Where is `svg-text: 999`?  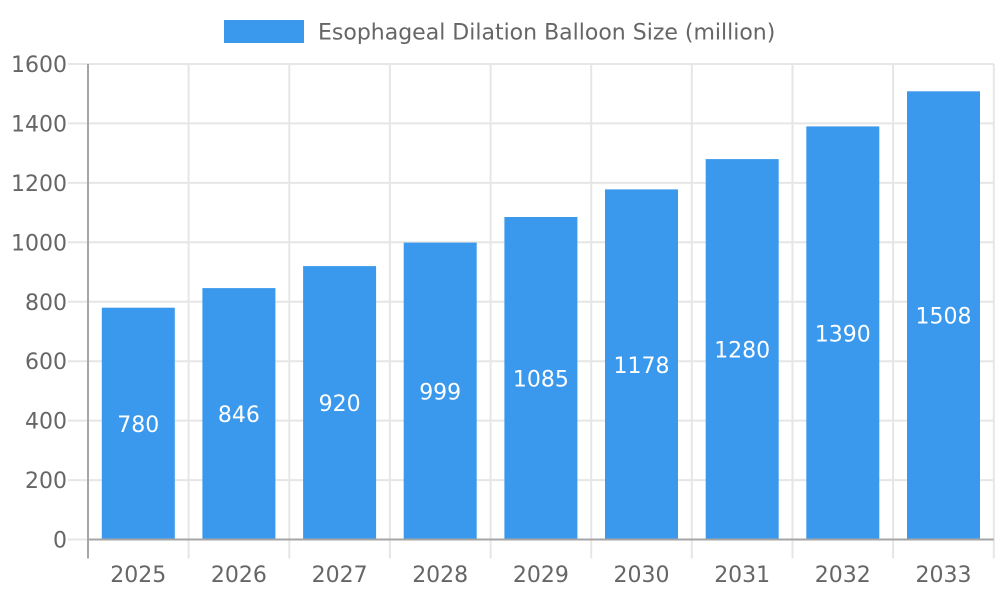 svg-text: 999 is located at coordinates (440, 392).